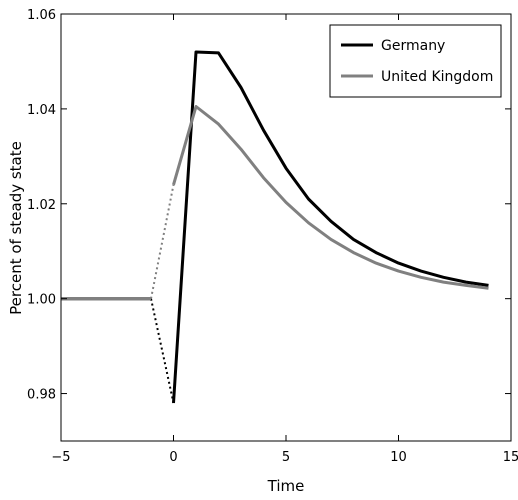 The image size is (518, 500). Describe the element at coordinates (173, 457) in the screenshot. I see `x-tick-label: 0` at that location.